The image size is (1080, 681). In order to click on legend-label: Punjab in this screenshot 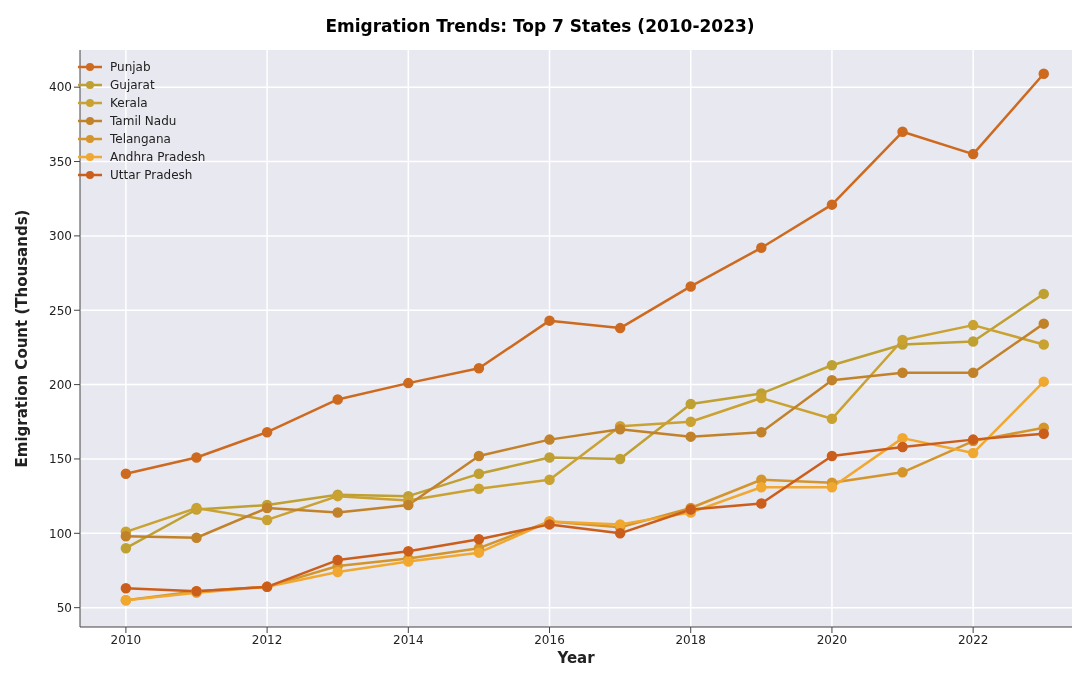, I will do `click(130, 67)`.